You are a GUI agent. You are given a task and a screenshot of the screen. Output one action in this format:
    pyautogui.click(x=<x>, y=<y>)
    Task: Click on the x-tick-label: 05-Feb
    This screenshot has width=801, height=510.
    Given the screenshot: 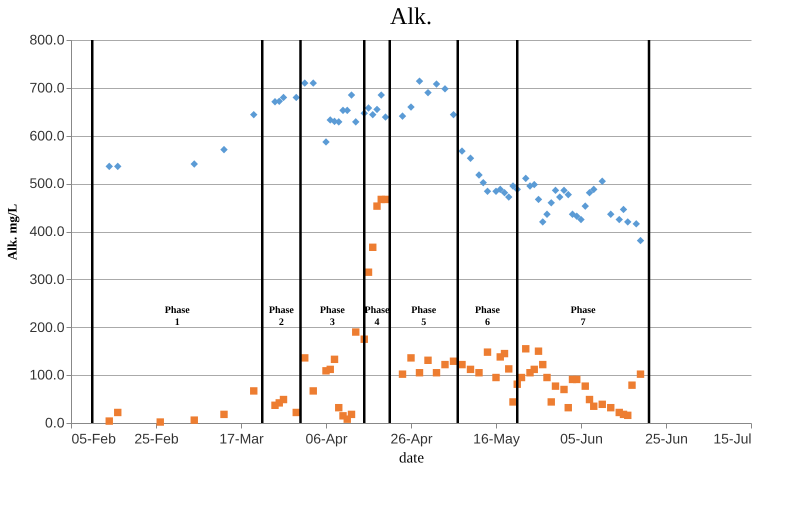 What is the action you would take?
    pyautogui.click(x=94, y=438)
    